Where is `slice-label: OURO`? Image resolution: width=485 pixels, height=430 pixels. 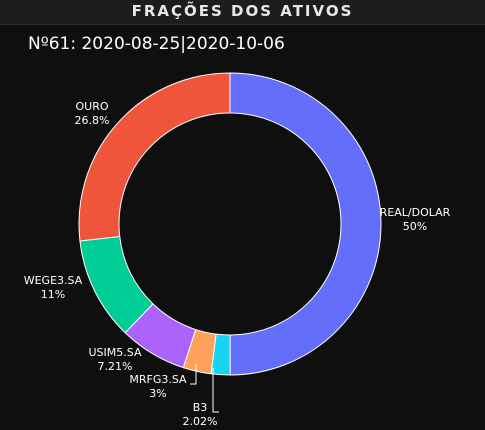
slice-label: OURO is located at coordinates (91, 106).